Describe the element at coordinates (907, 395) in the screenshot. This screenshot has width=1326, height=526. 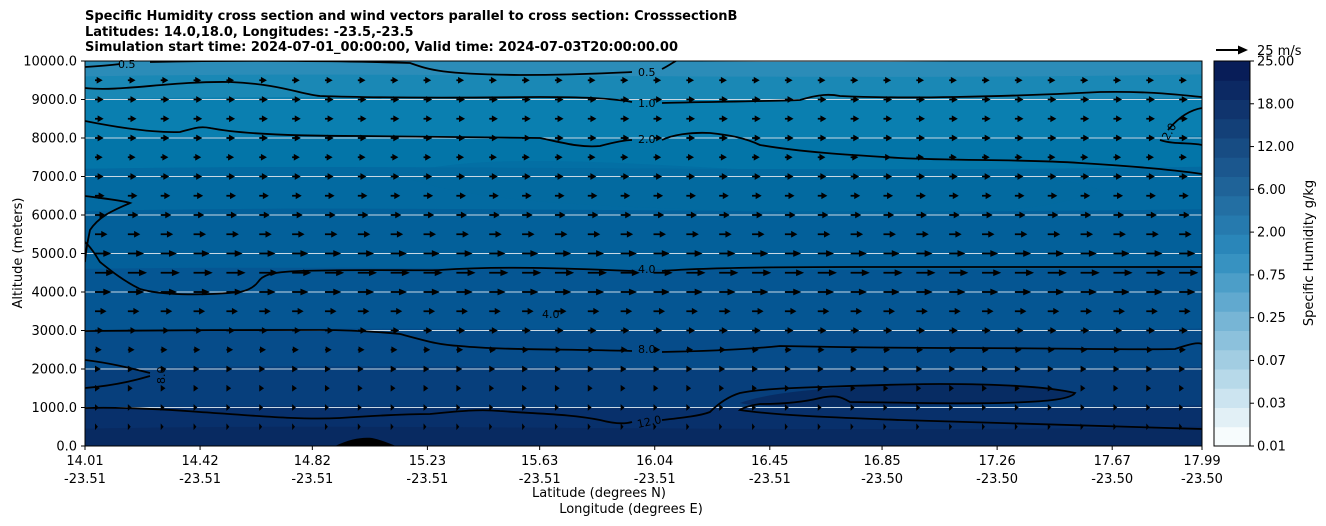
I see `humidity-anomaly-moist-pocket` at that location.